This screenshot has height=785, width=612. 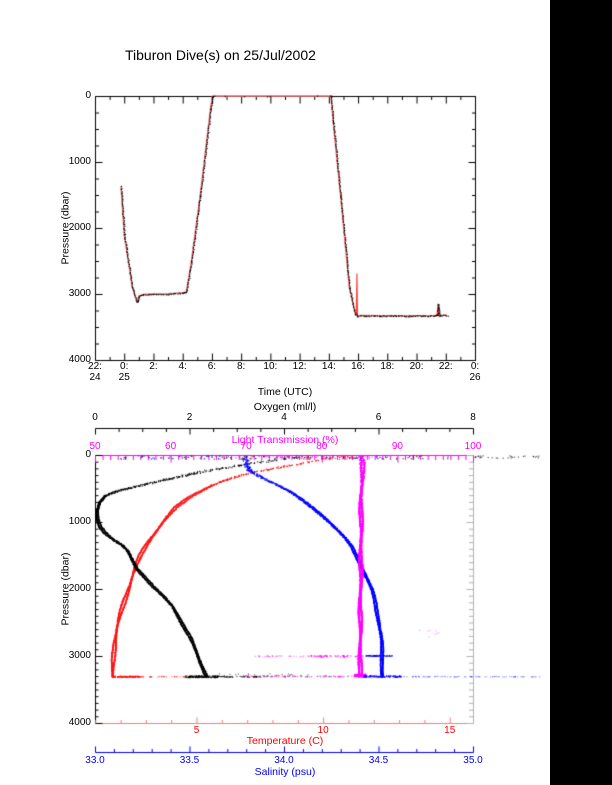 What do you see at coordinates (220, 55) in the screenshot?
I see `page-title: Tiburon Dive(s) on 25/Jul/2002` at bounding box center [220, 55].